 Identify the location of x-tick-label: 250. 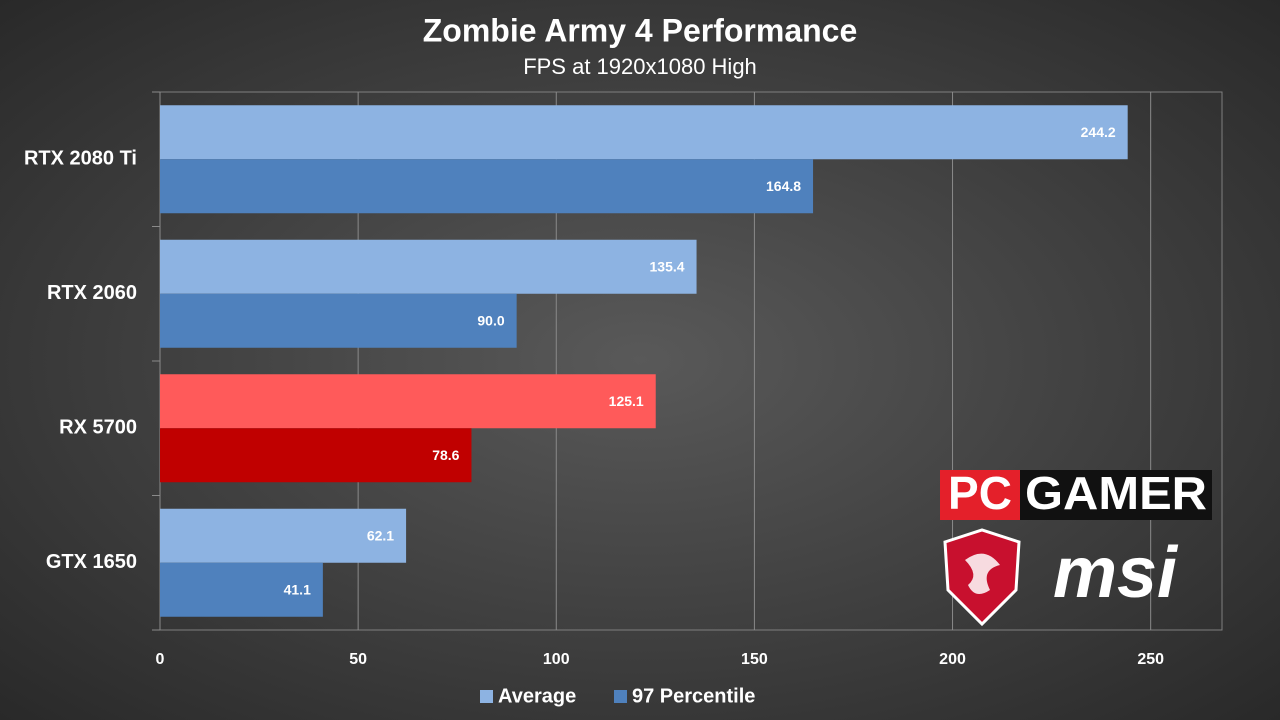
(1150, 659).